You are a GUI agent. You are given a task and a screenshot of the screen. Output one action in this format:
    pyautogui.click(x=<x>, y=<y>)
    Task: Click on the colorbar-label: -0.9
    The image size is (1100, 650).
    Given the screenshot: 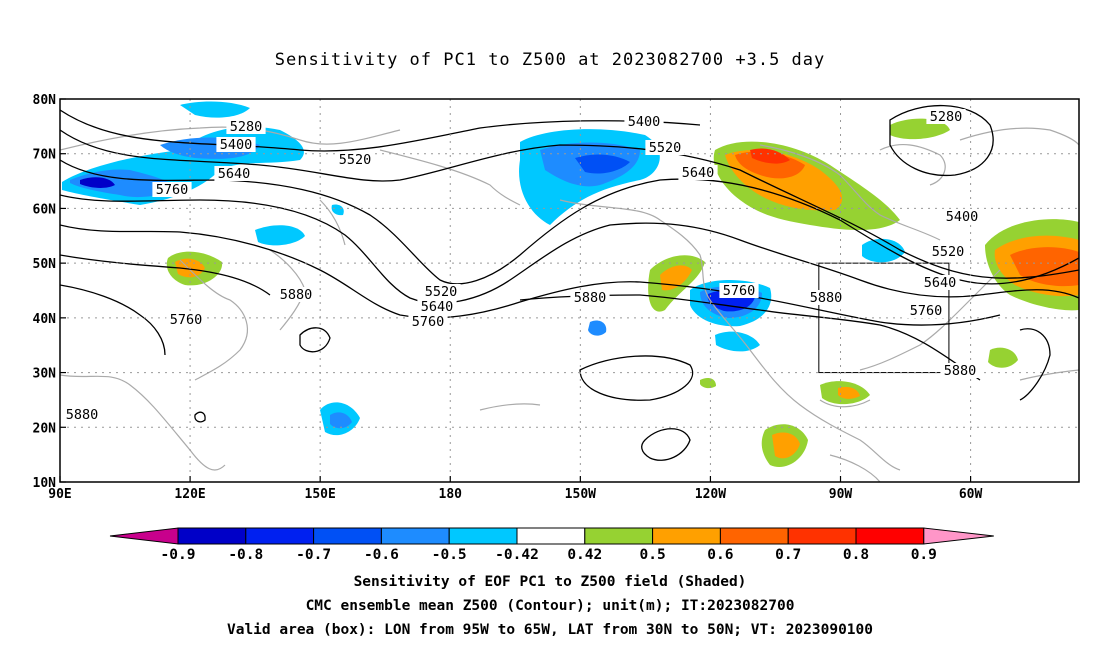 What is the action you would take?
    pyautogui.click(x=178, y=555)
    